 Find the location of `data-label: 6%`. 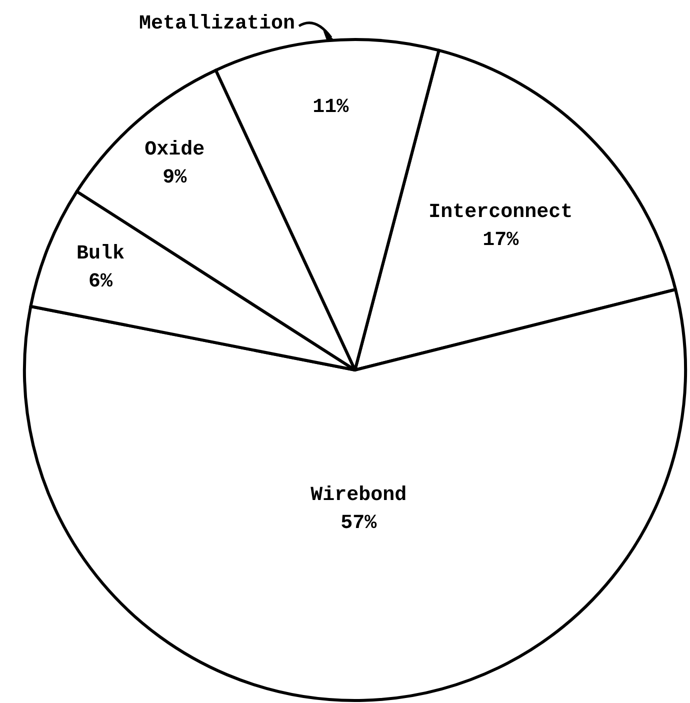

data-label: 6% is located at coordinates (101, 282).